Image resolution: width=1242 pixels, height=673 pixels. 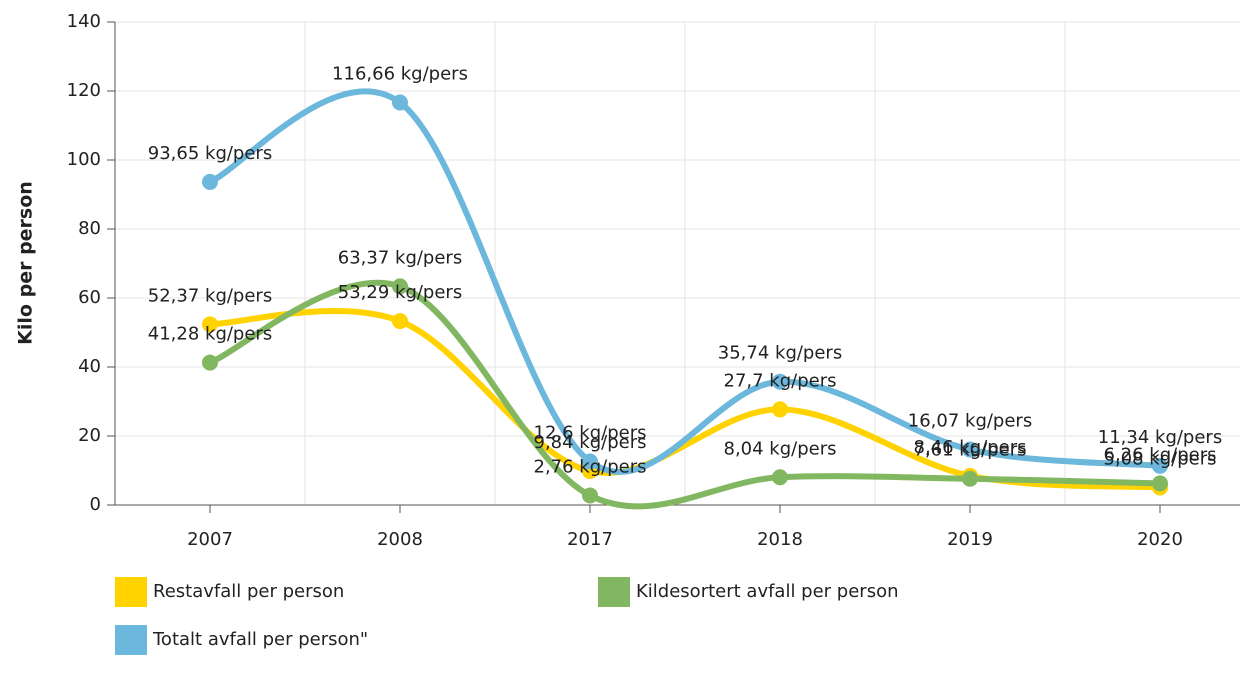 I want to click on data-label: 35,74 kg/pers, so click(x=780, y=353).